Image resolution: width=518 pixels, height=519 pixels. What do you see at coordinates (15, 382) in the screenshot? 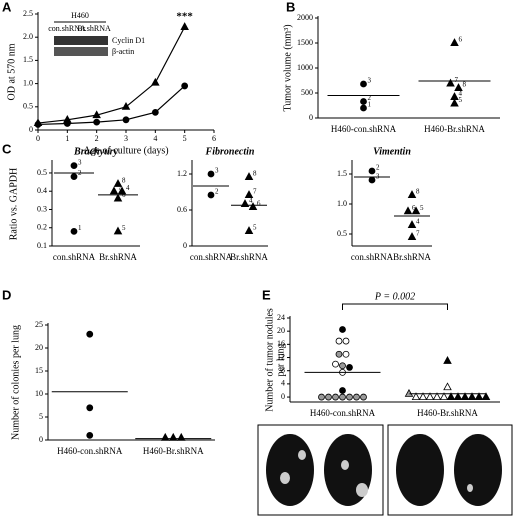
I see `y-axis-label: Number of colonies per lung` at bounding box center [15, 382].